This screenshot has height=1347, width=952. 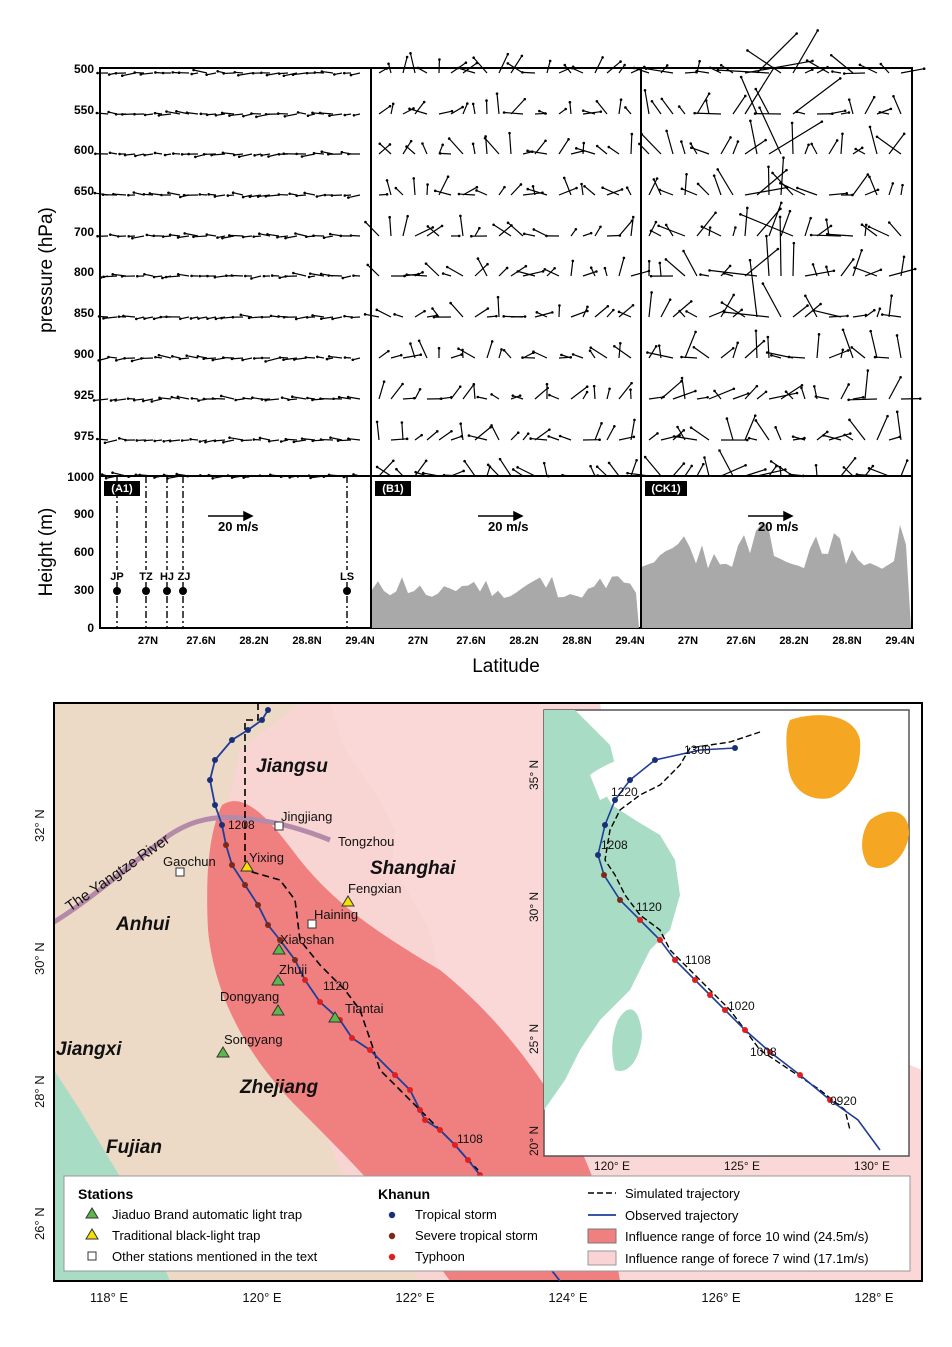 I want to click on track-label: 1108, so click(x=470, y=1139).